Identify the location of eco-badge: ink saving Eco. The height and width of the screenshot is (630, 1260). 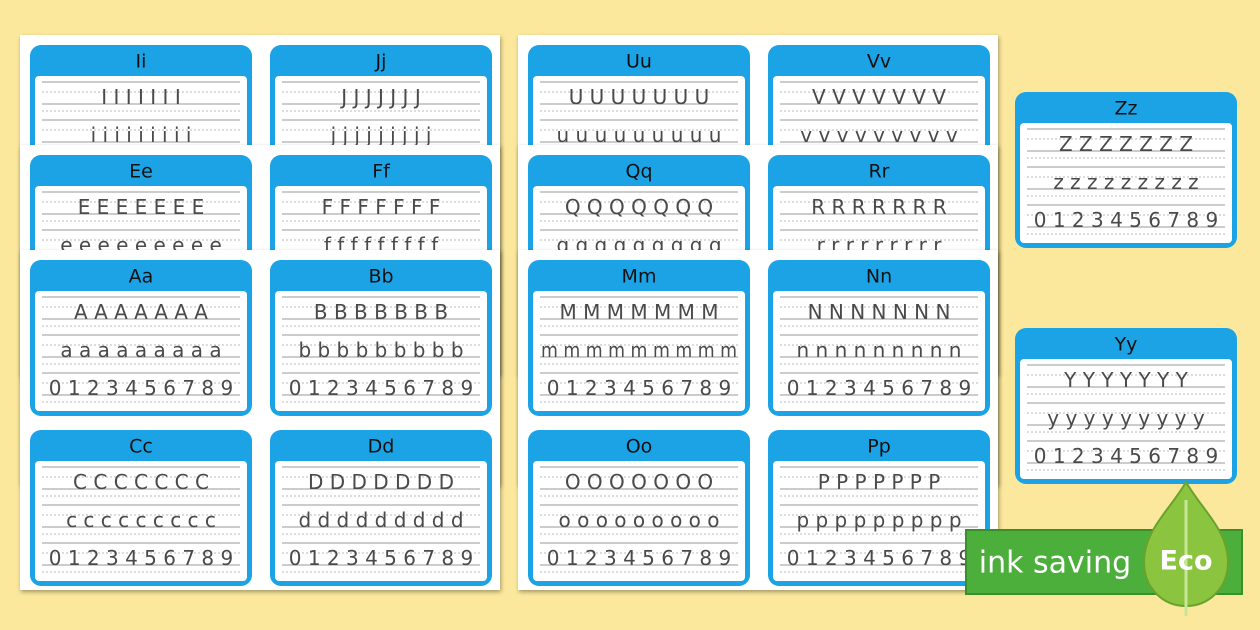
(1104, 547).